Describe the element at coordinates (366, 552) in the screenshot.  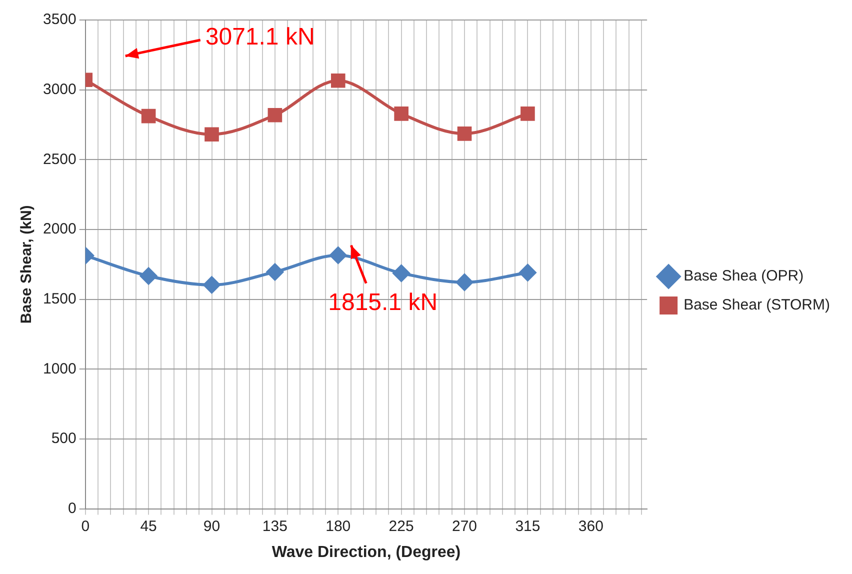
I see `x-axis-title: Wave Direction, (Degree)` at that location.